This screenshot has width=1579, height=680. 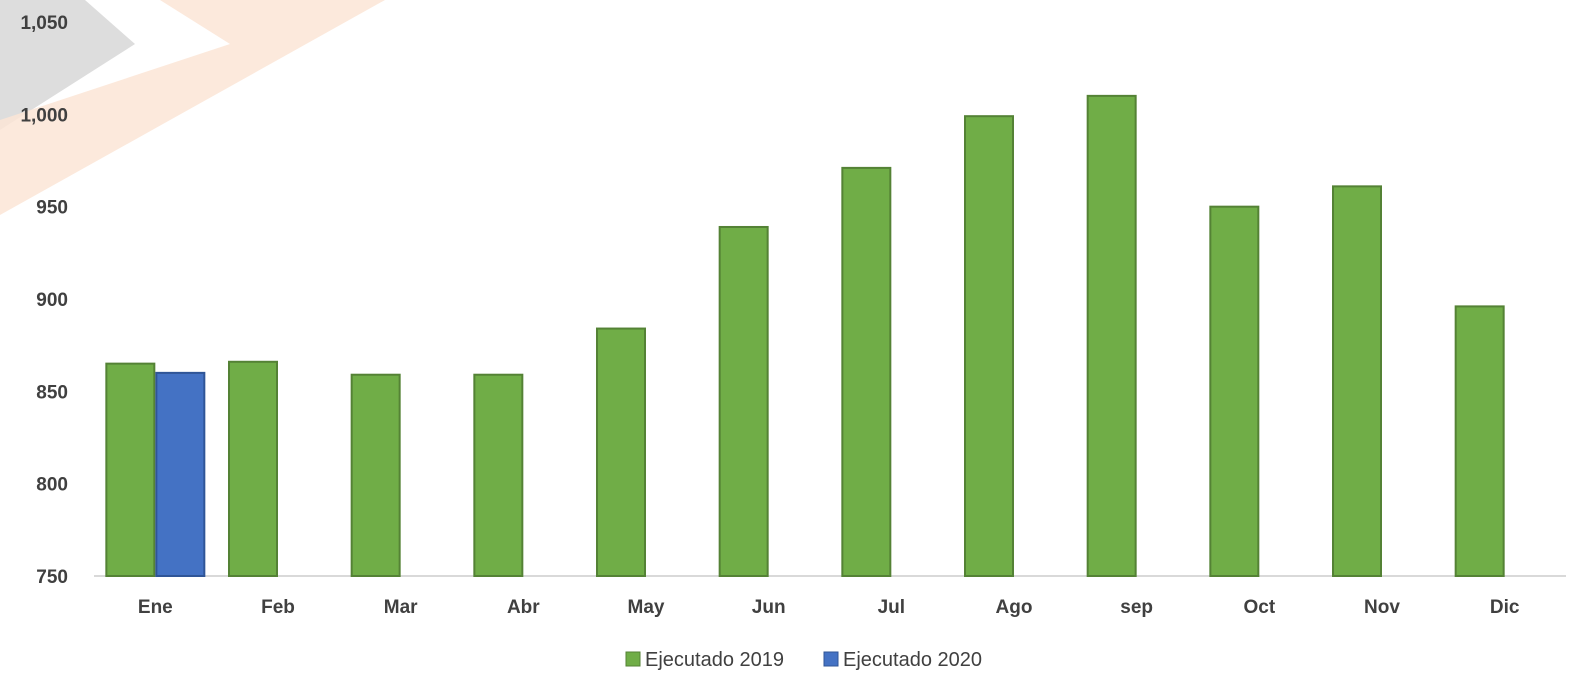 What do you see at coordinates (180, 474) in the screenshot?
I see `bar-2020-ene` at bounding box center [180, 474].